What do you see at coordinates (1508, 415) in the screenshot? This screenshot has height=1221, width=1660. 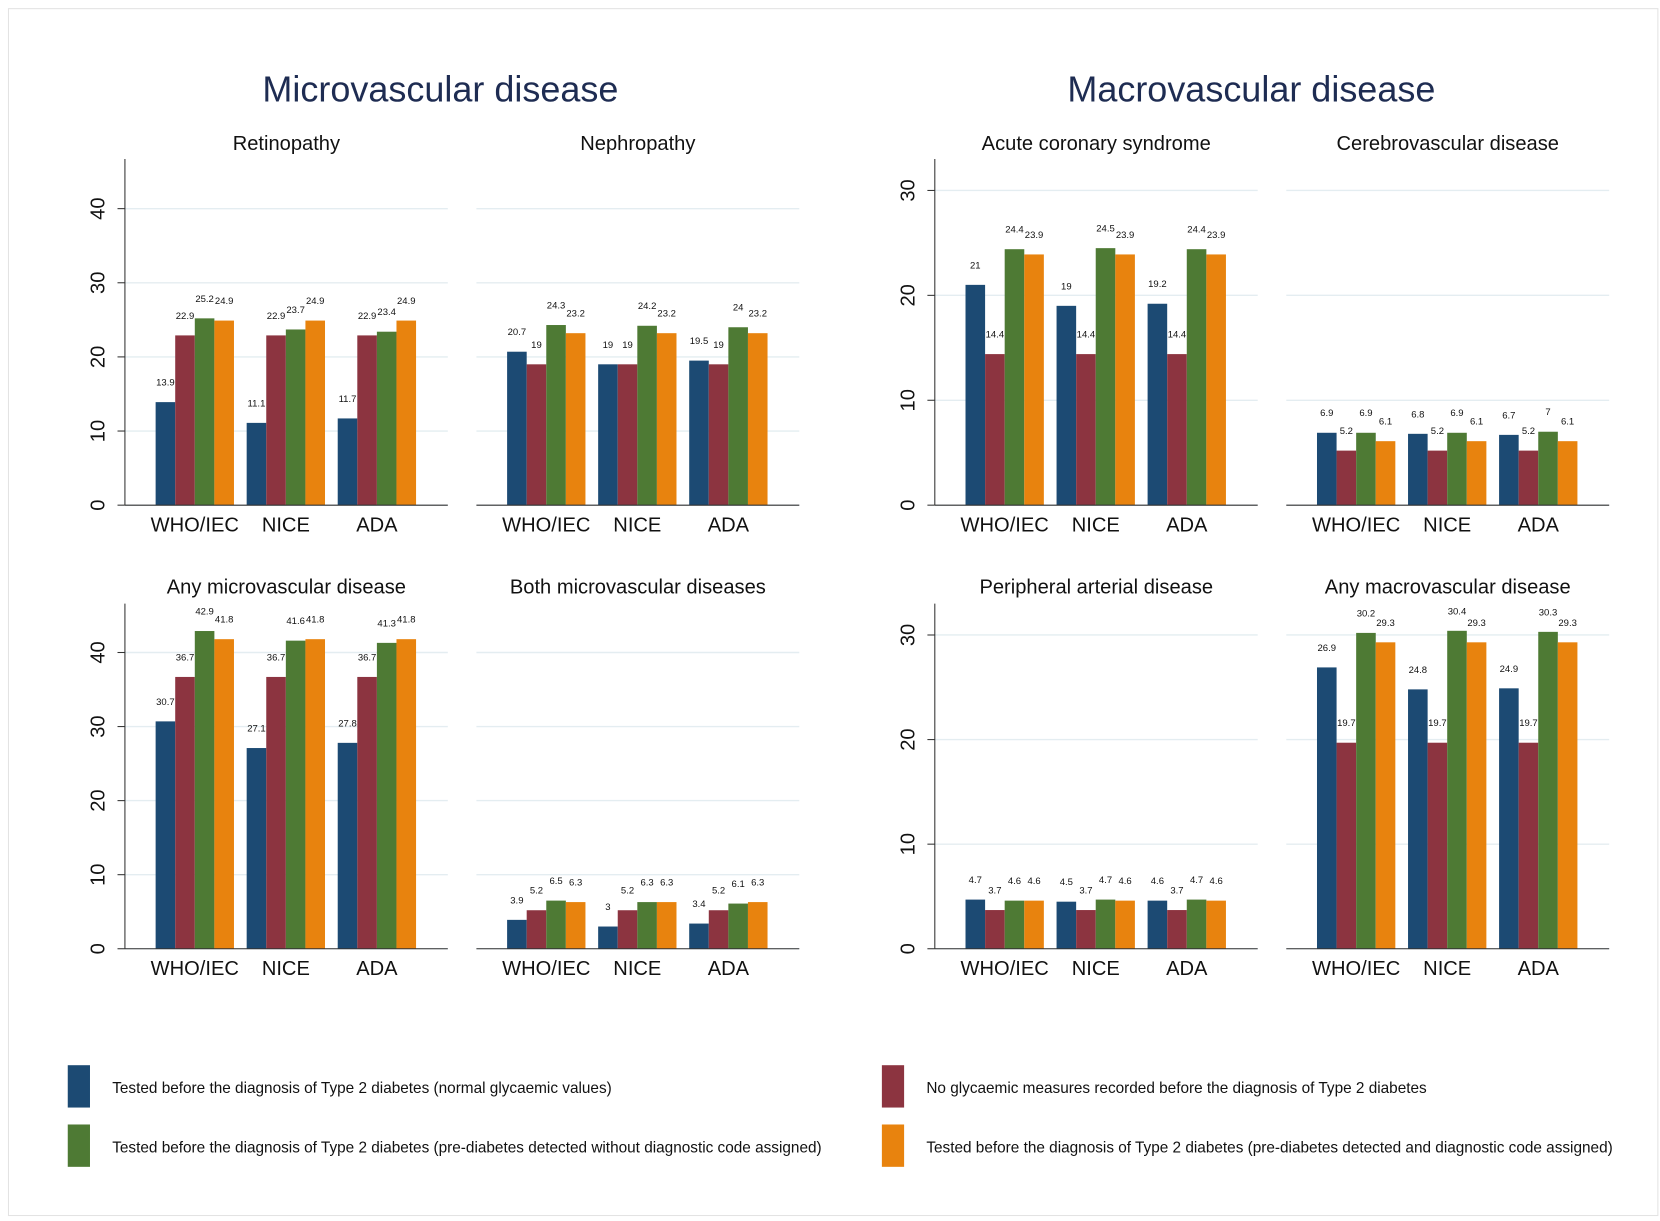 I see `value-label: 6.7` at bounding box center [1508, 415].